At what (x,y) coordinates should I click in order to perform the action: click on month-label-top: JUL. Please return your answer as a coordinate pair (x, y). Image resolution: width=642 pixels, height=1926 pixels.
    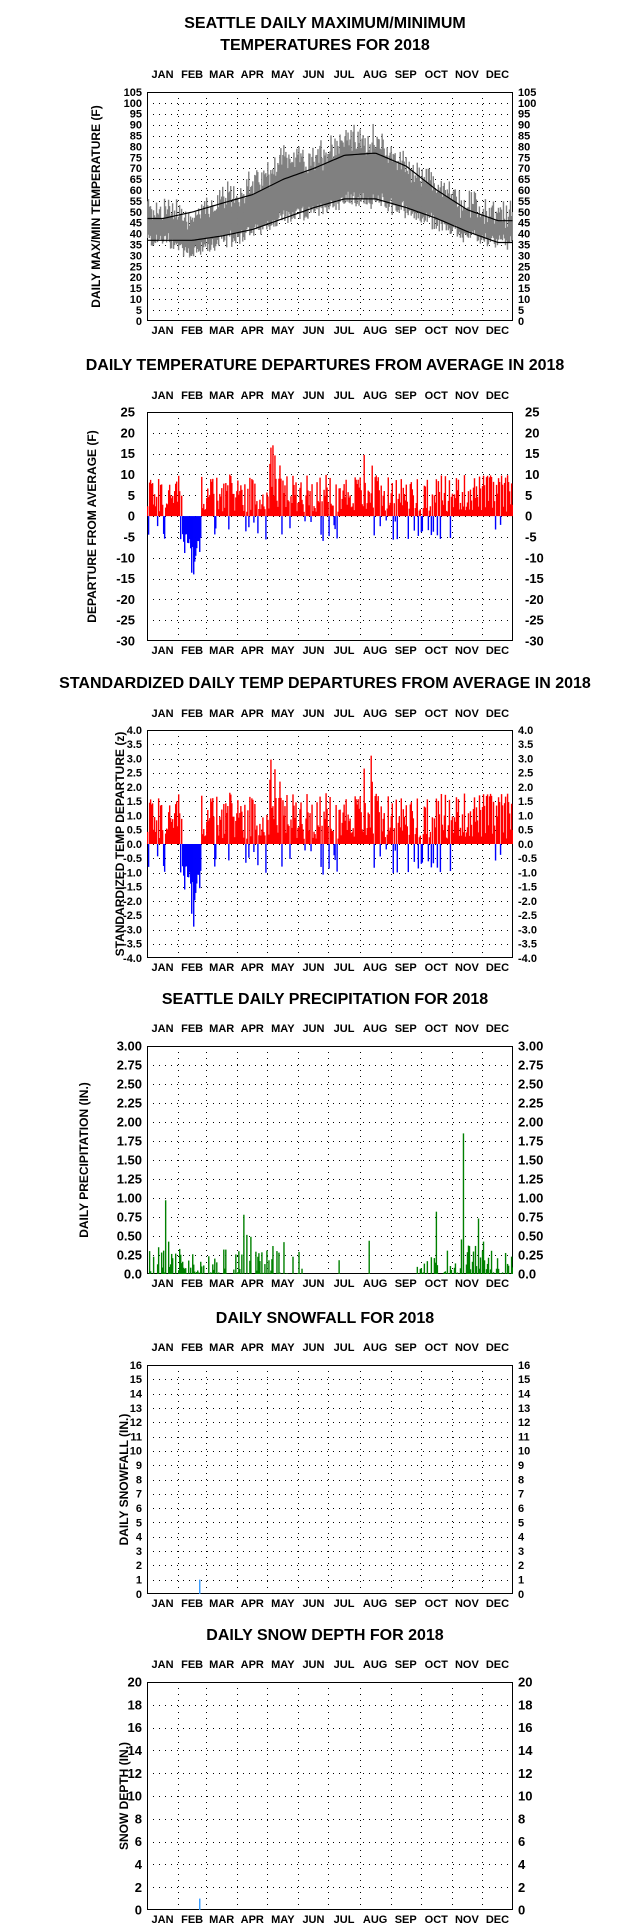
    Looking at the image, I should click on (344, 714).